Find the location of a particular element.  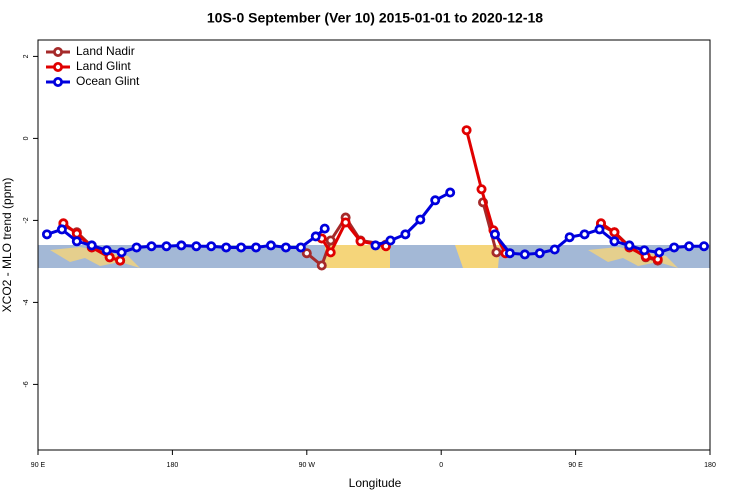

y-tick-label: -4 is located at coordinates (26, 302).